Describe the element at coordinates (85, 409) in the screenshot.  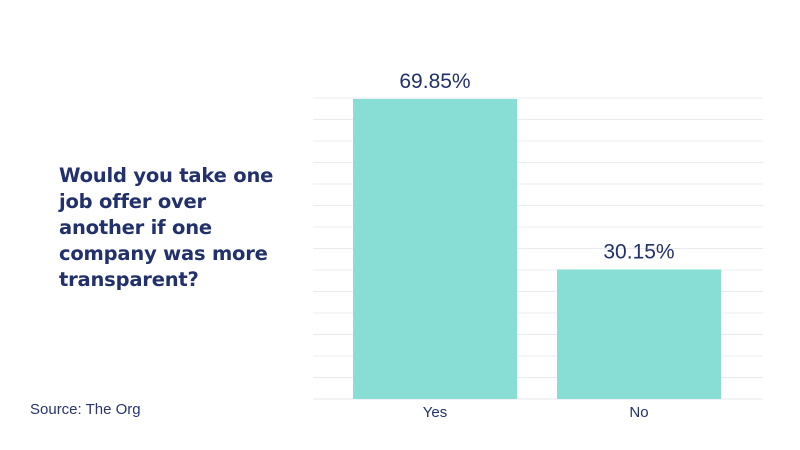
I see `source-note: Source: The Org` at that location.